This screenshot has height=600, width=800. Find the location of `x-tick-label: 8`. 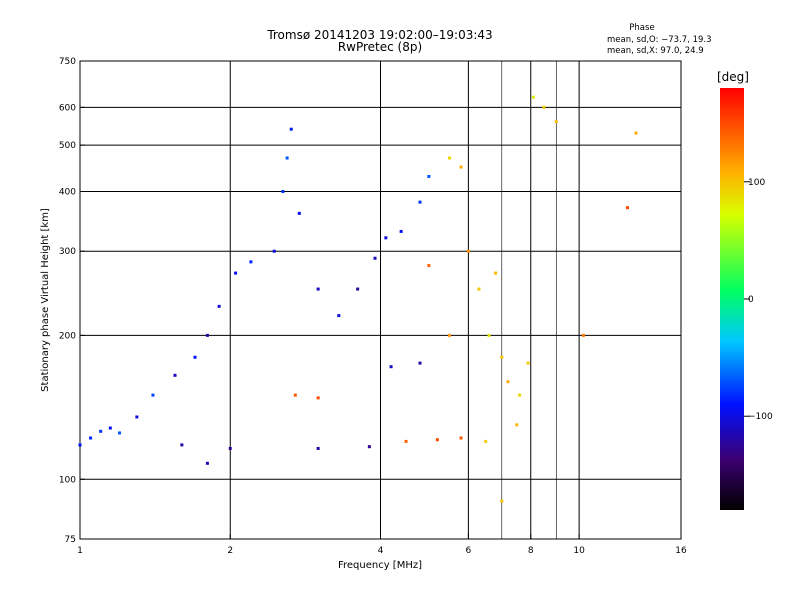

x-tick-label: 8 is located at coordinates (531, 551).